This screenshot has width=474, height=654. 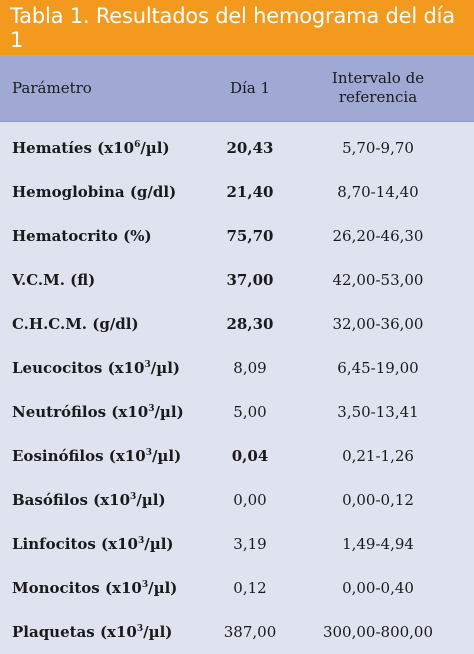 I want to click on table-header: Parámetro Día 1 Intervalo de referencia, so click(x=237, y=88).